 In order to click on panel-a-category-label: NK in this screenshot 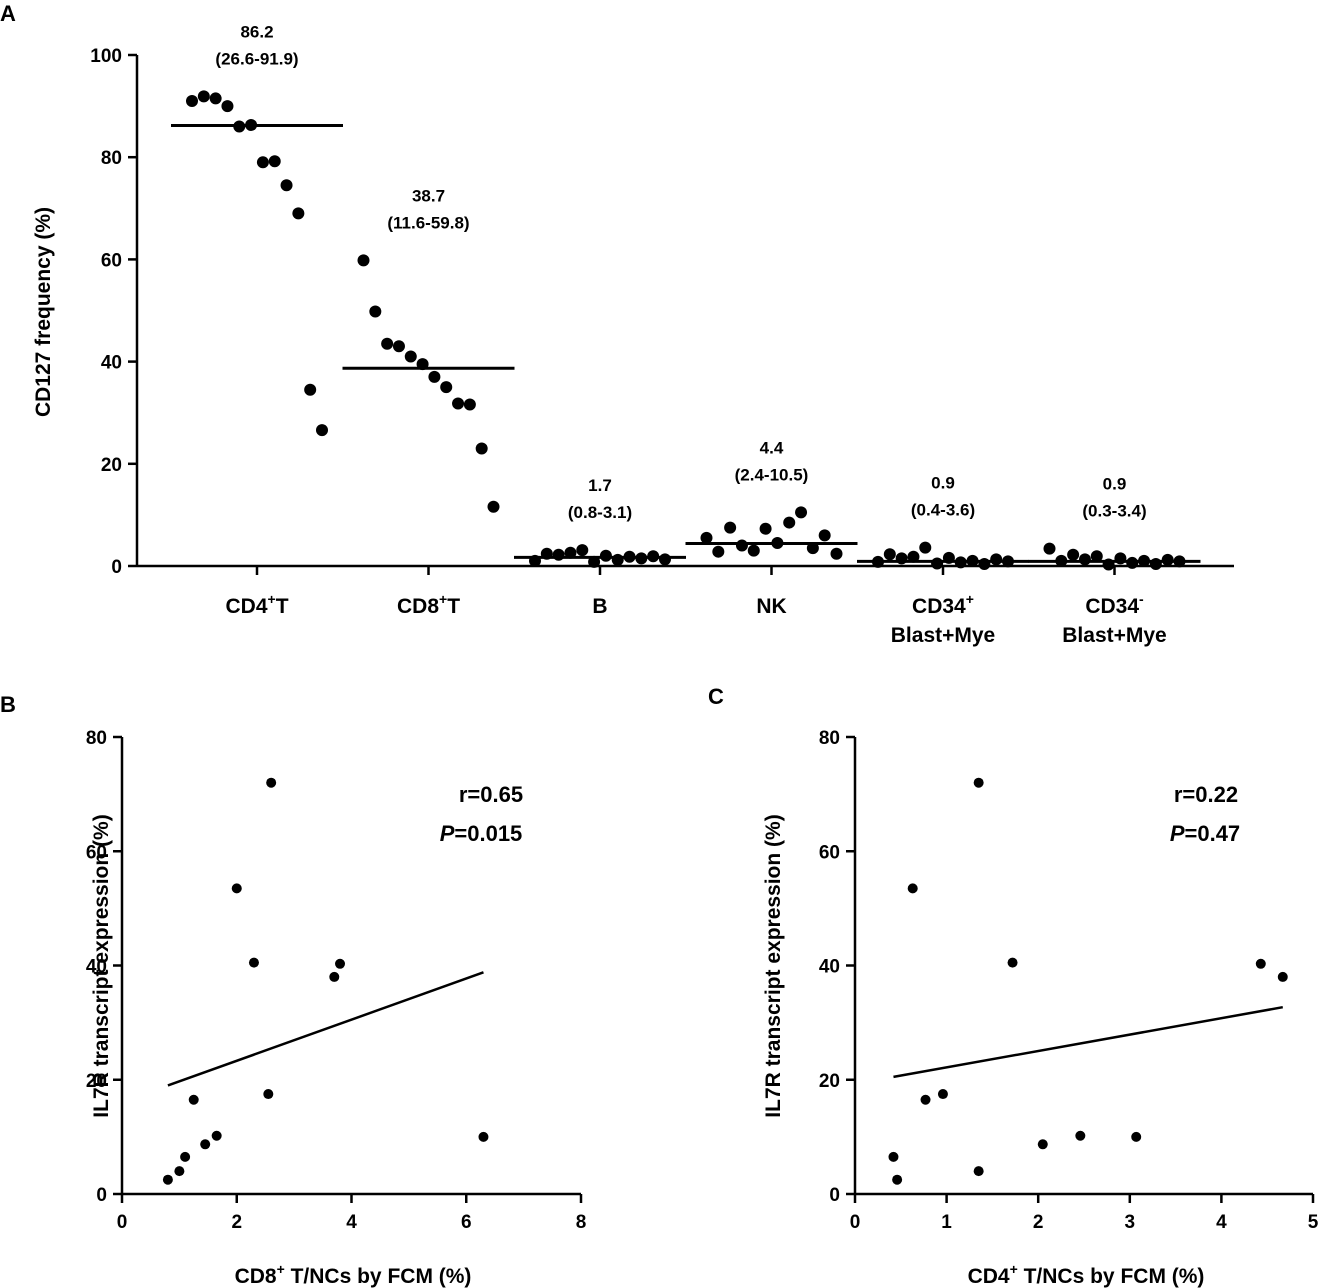, I will do `click(771, 606)`.